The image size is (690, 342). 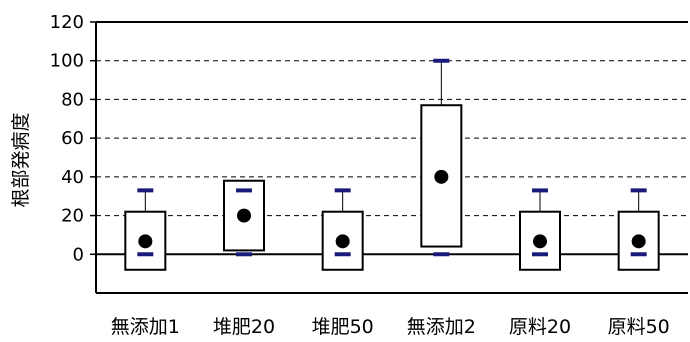 What do you see at coordinates (78, 254) in the screenshot?
I see `y-tick-label: 0` at bounding box center [78, 254].